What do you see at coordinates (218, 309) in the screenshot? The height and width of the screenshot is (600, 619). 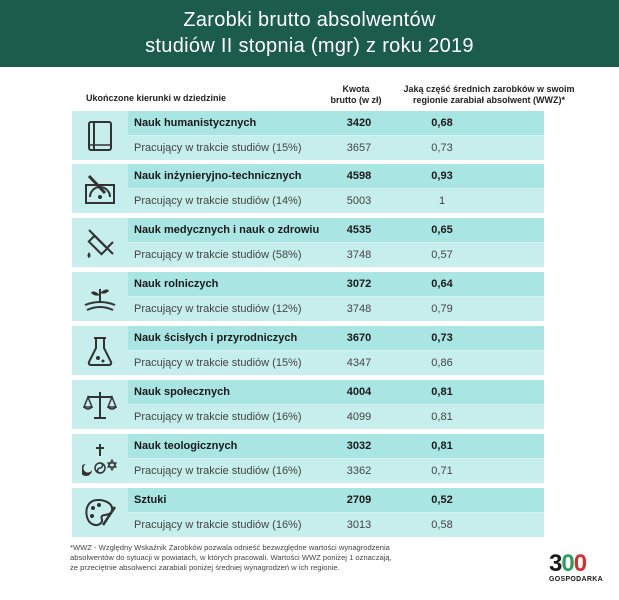 I see `working-students-label: Pracujący w trakcie studiów (12%)` at bounding box center [218, 309].